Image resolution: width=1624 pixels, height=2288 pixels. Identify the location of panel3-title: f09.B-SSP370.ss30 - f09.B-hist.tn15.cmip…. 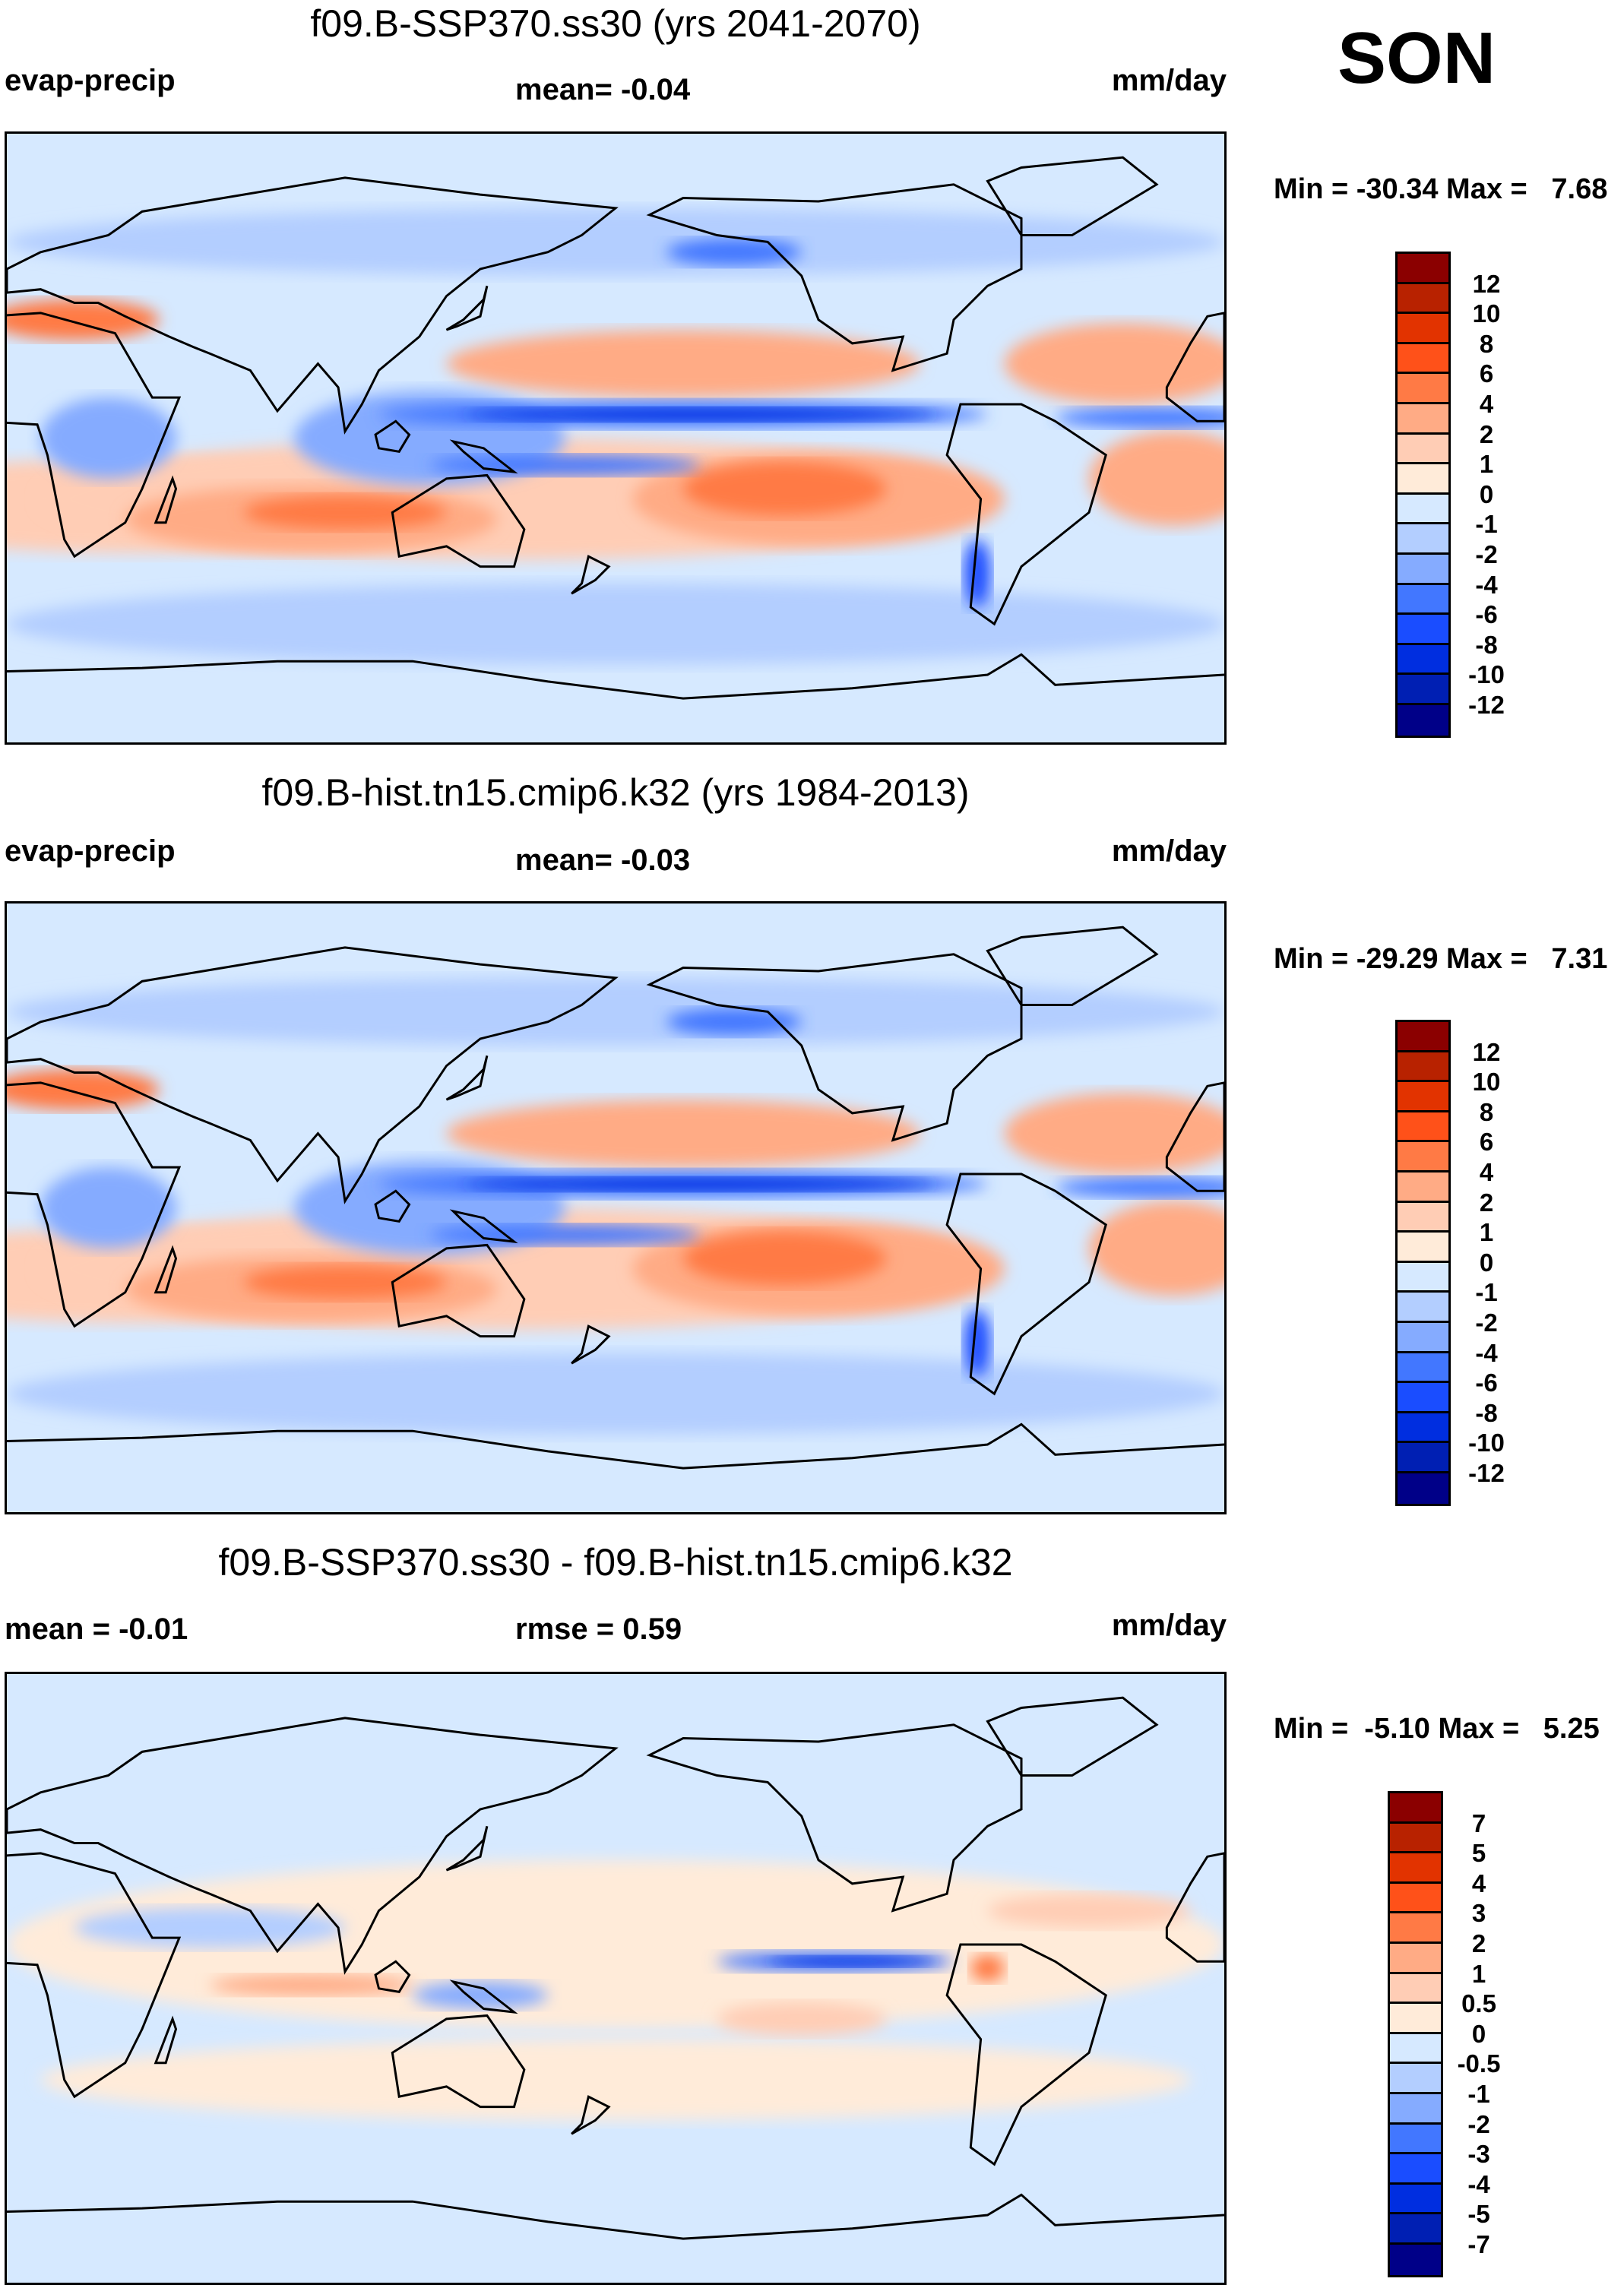
(616, 1562).